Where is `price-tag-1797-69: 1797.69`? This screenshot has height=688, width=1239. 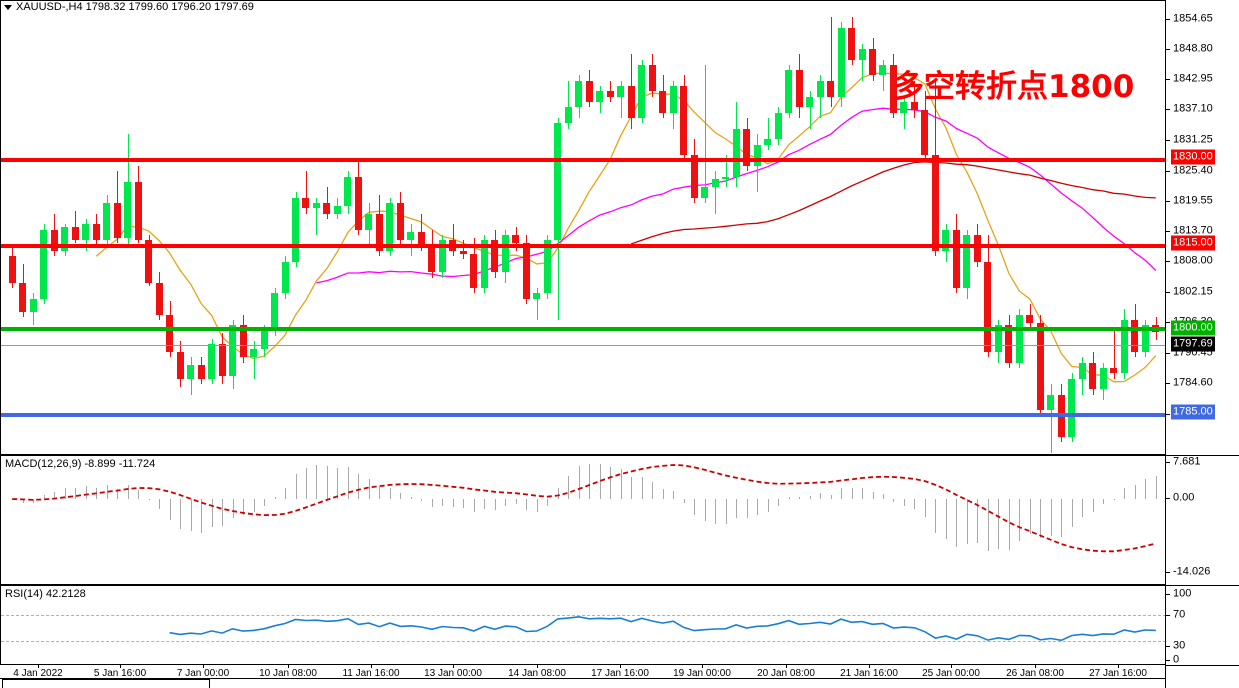
price-tag-1797-69: 1797.69 is located at coordinates (1193, 344).